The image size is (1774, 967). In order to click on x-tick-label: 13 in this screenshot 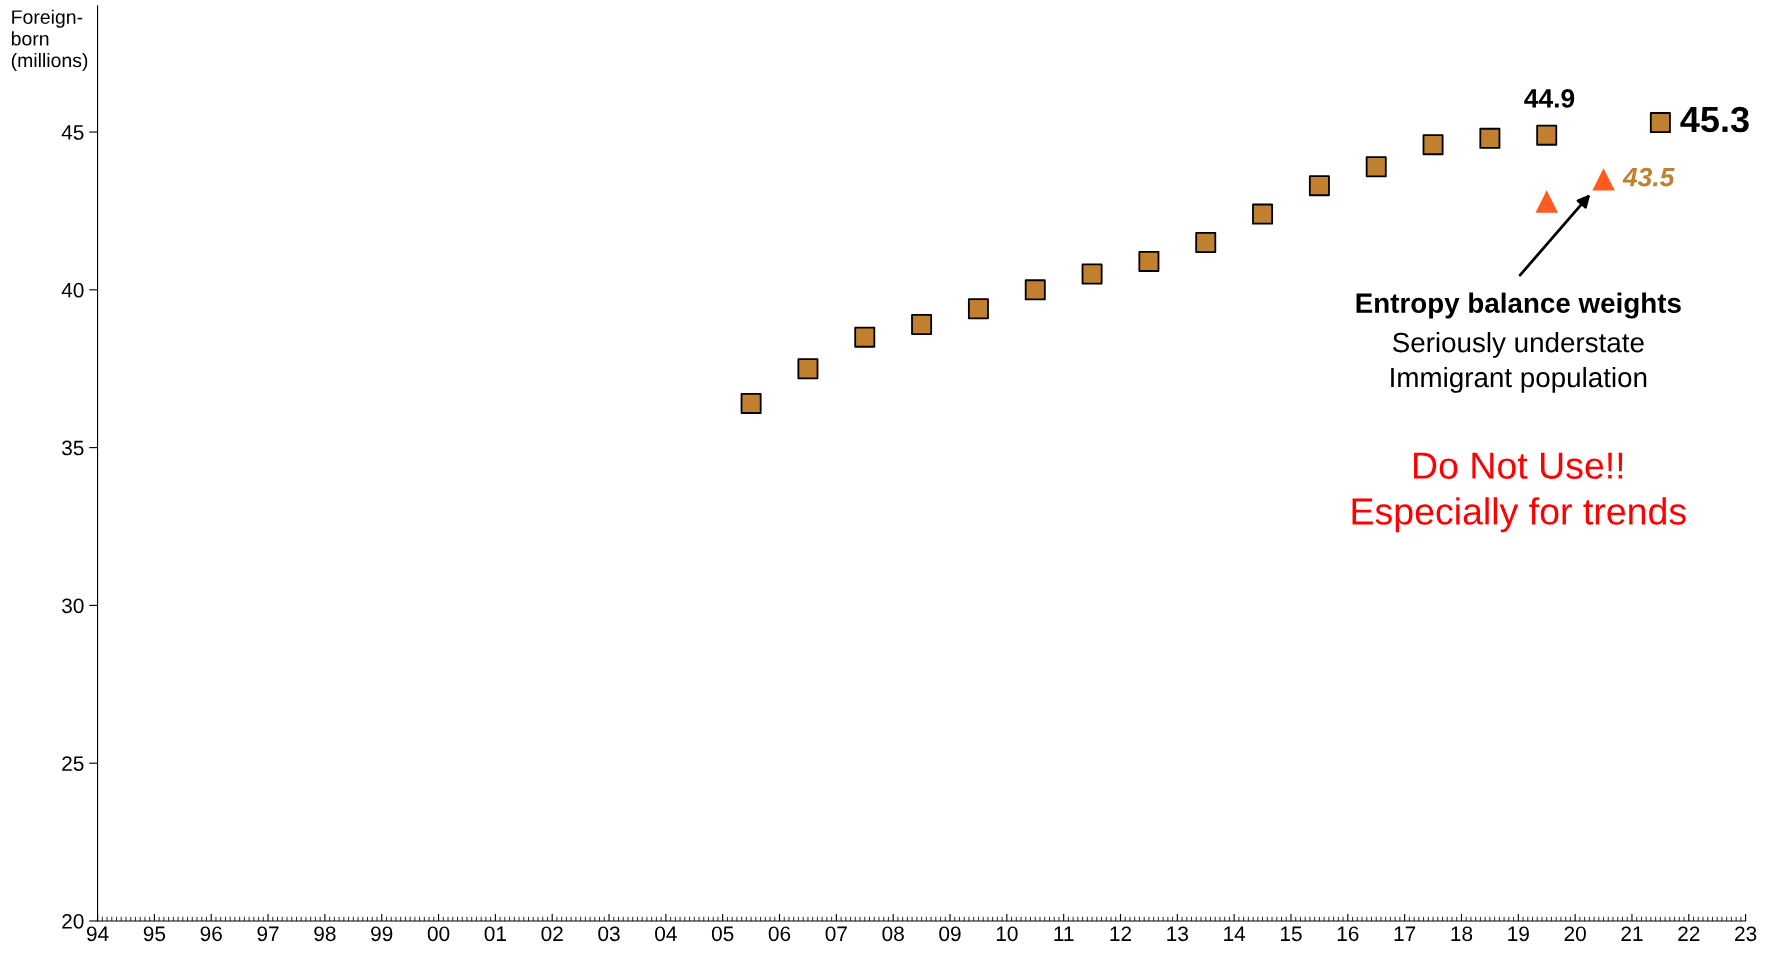, I will do `click(1177, 934)`.